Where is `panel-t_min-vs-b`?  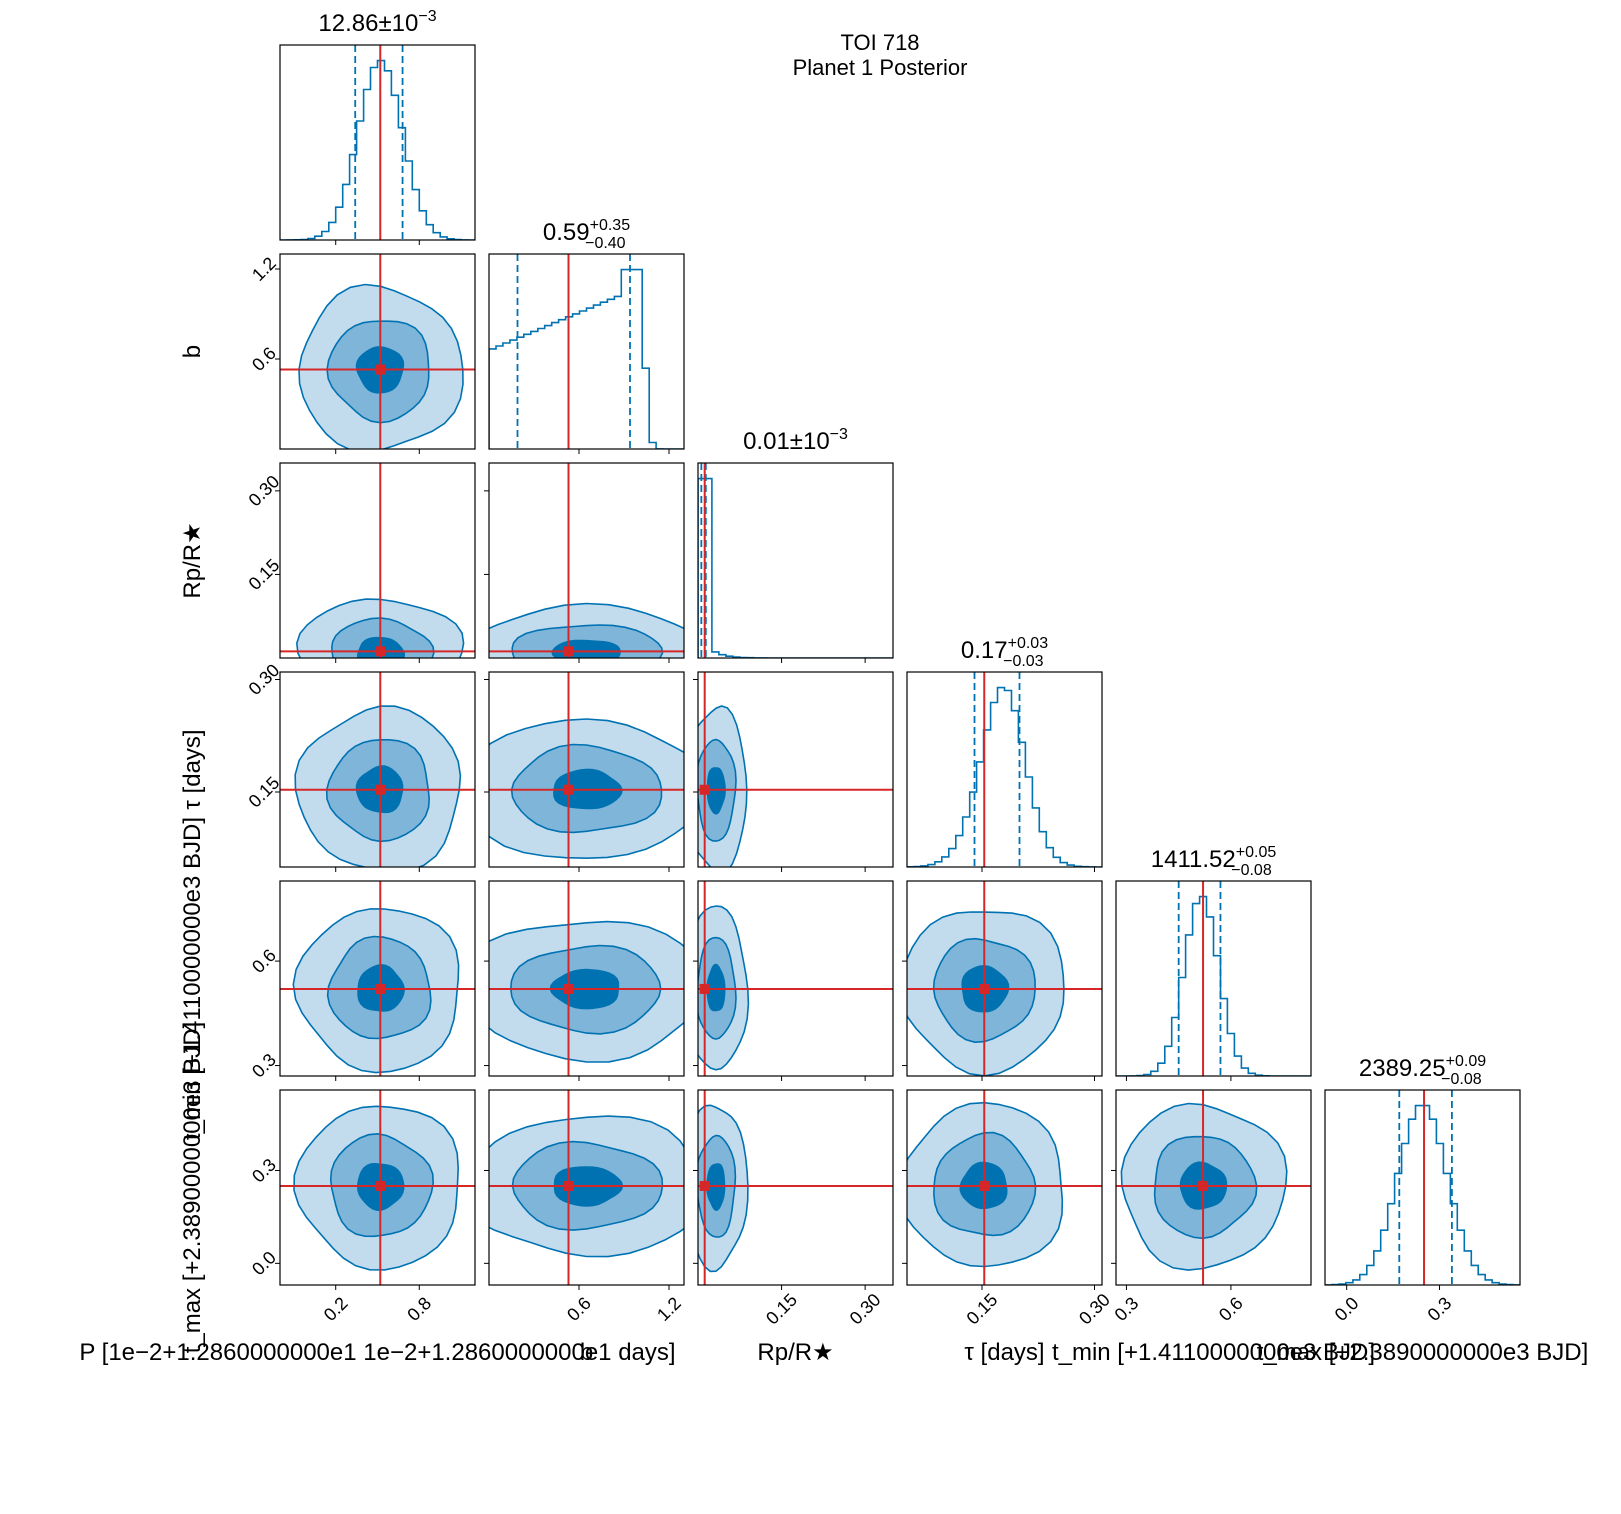 panel-t_min-vs-b is located at coordinates (584, 980).